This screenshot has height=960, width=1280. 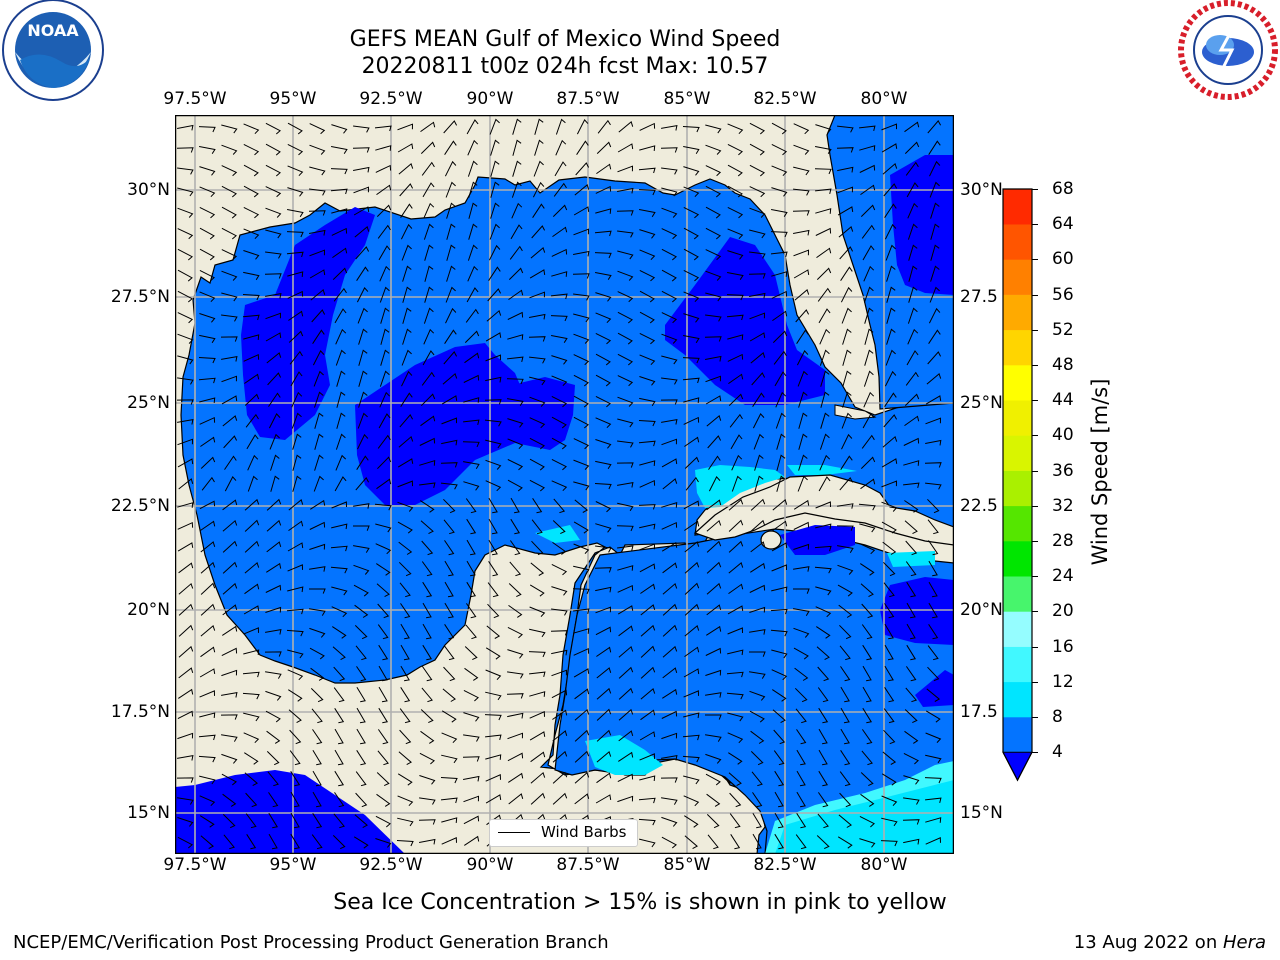 I want to click on longitude-label: 95°W, so click(x=293, y=865).